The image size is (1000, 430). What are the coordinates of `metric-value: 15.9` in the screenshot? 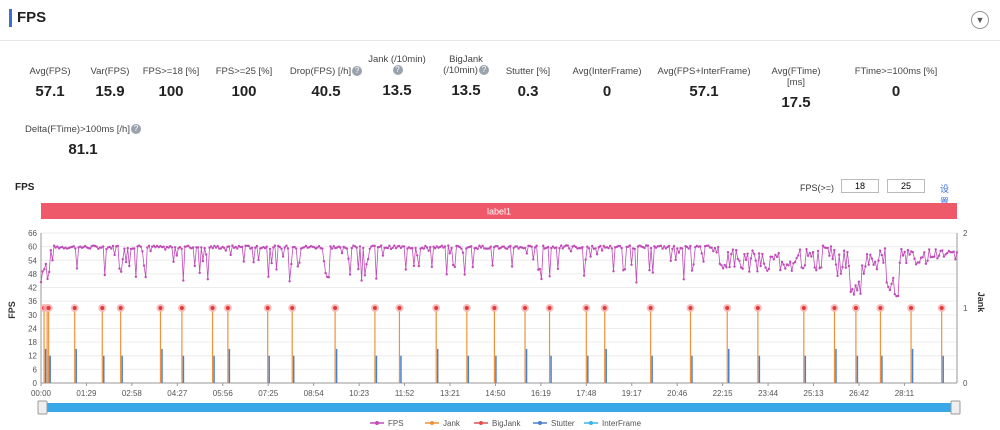 It's located at (110, 91).